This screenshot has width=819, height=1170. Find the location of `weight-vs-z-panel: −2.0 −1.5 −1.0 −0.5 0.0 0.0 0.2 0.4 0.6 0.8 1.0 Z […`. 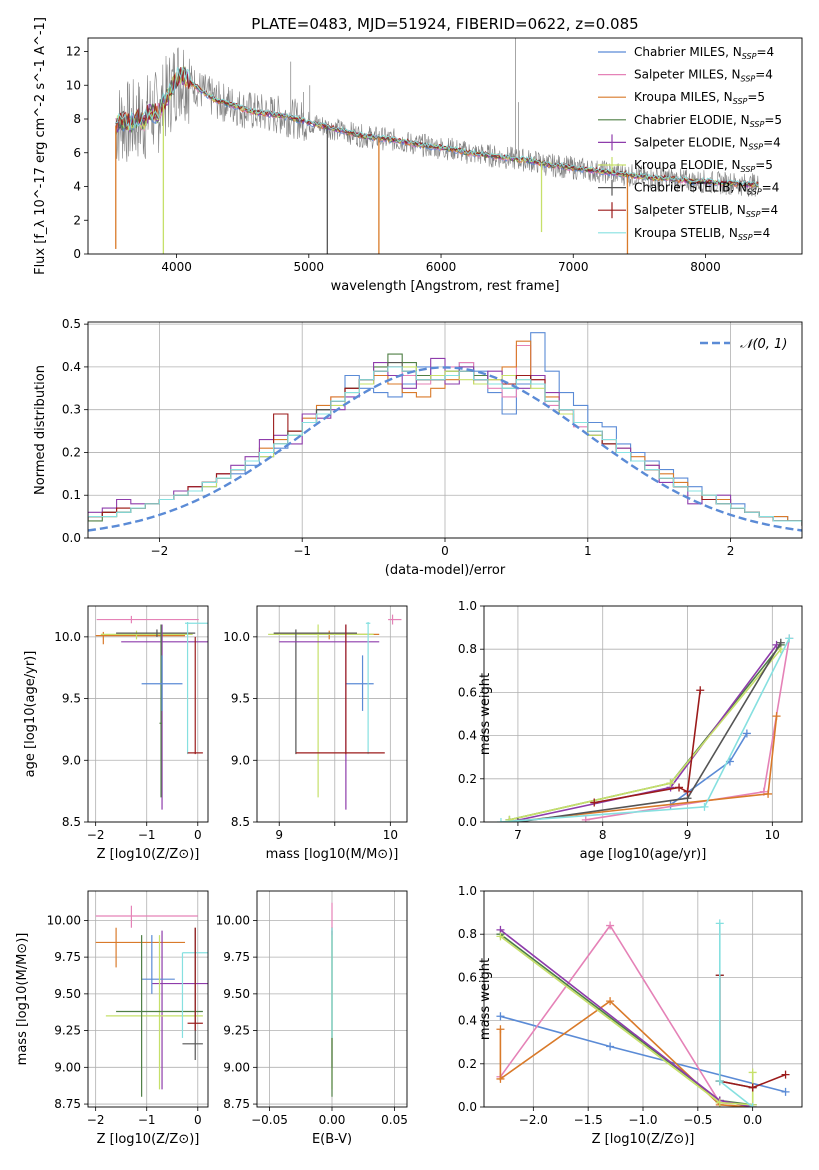

weight-vs-z-panel: −2.0 −1.5 −1.0 −0.5 0.0 0.0 0.2 0.4 0.6 0.8 1.0 Z [… is located at coordinates (630, 1015).